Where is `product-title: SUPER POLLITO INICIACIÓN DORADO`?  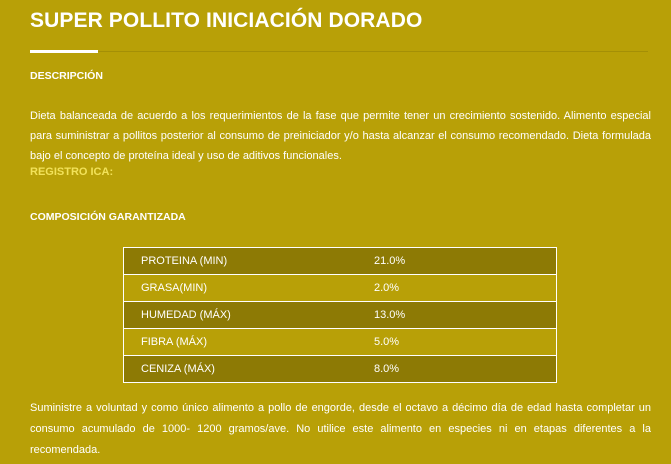
product-title: SUPER POLLITO INICIACIÓN DORADO is located at coordinates (226, 20).